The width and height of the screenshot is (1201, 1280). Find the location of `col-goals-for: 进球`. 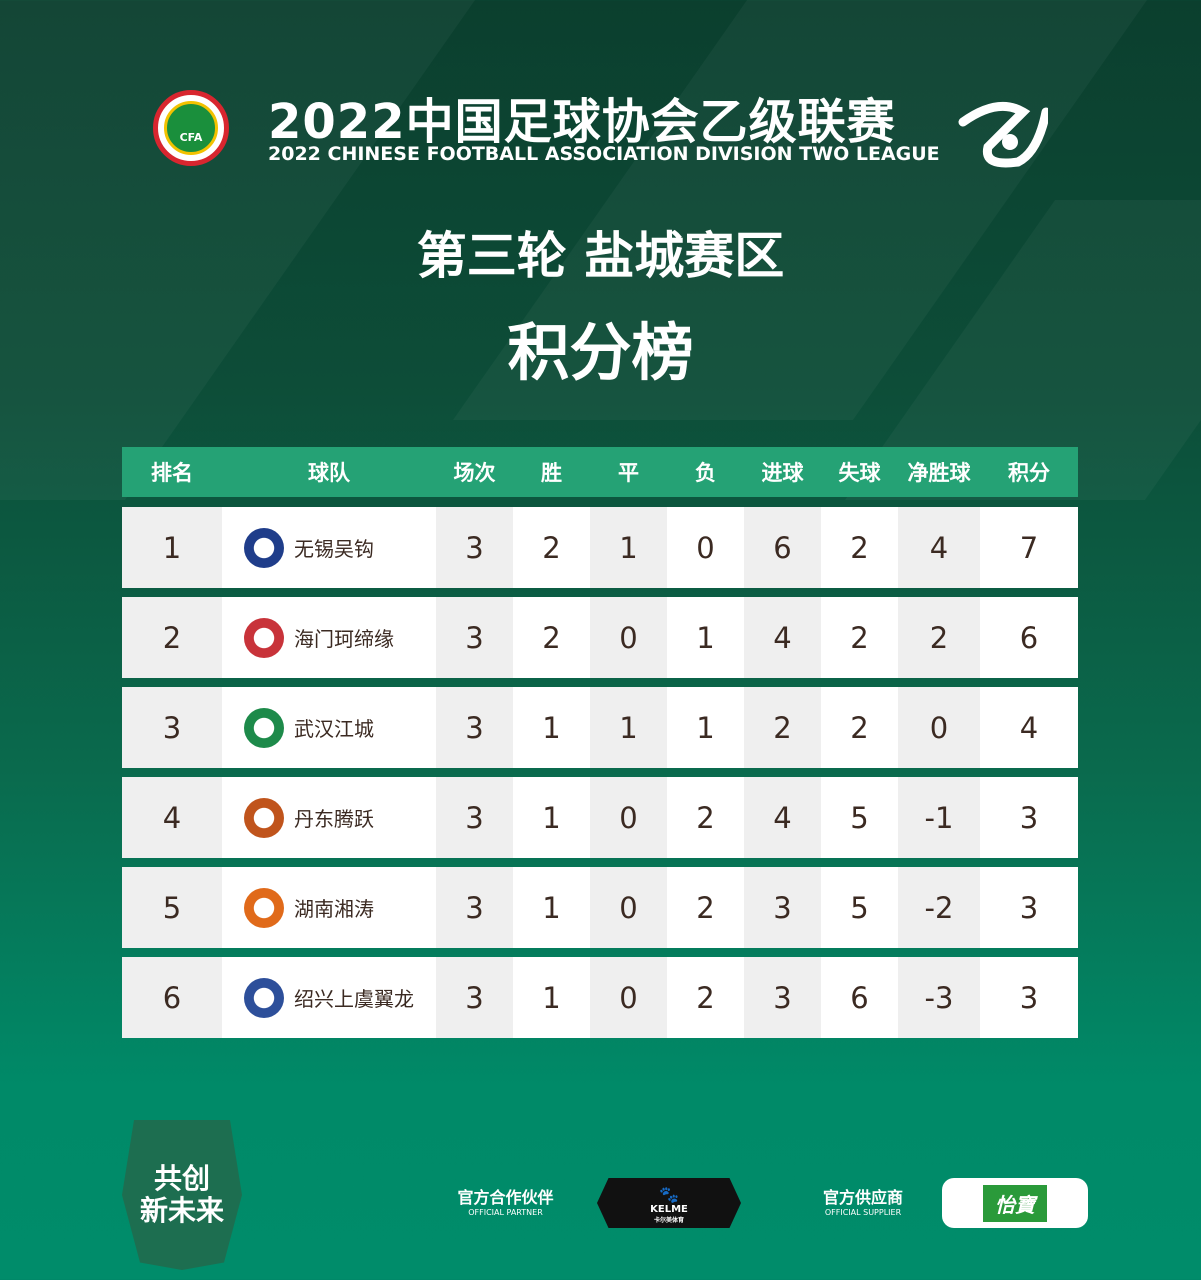

col-goals-for: 进球 is located at coordinates (782, 473).